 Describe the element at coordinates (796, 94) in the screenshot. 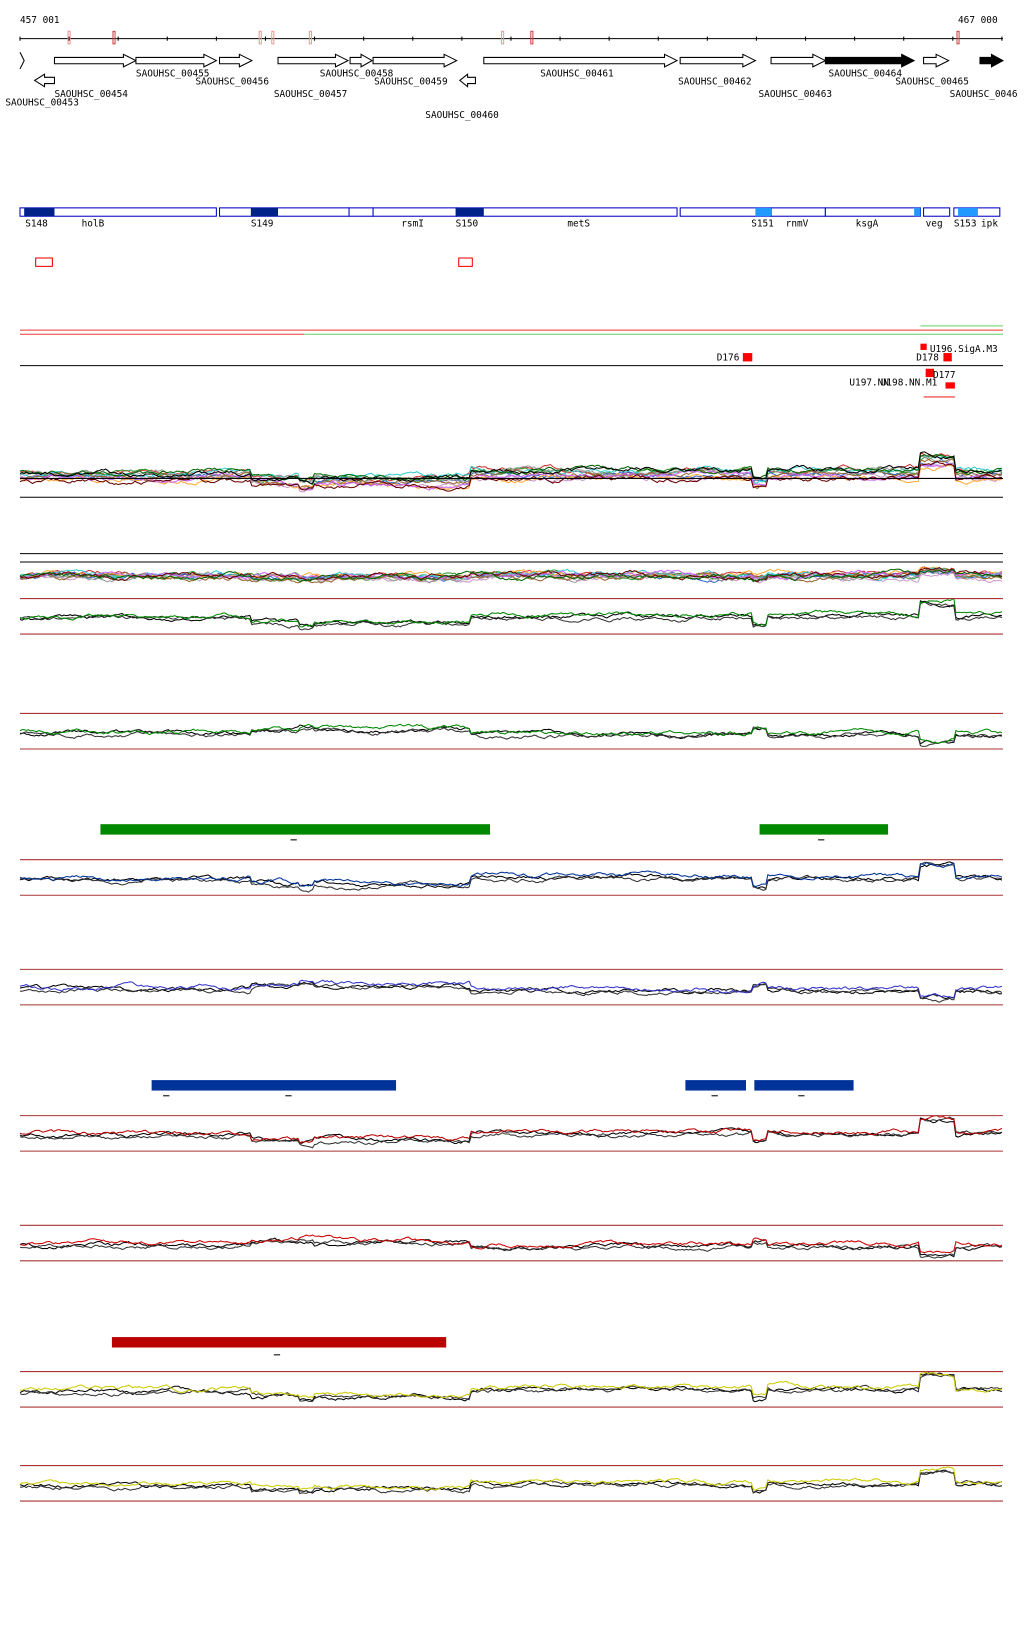

I see `gene-label: SAOUHSC_00463` at that location.